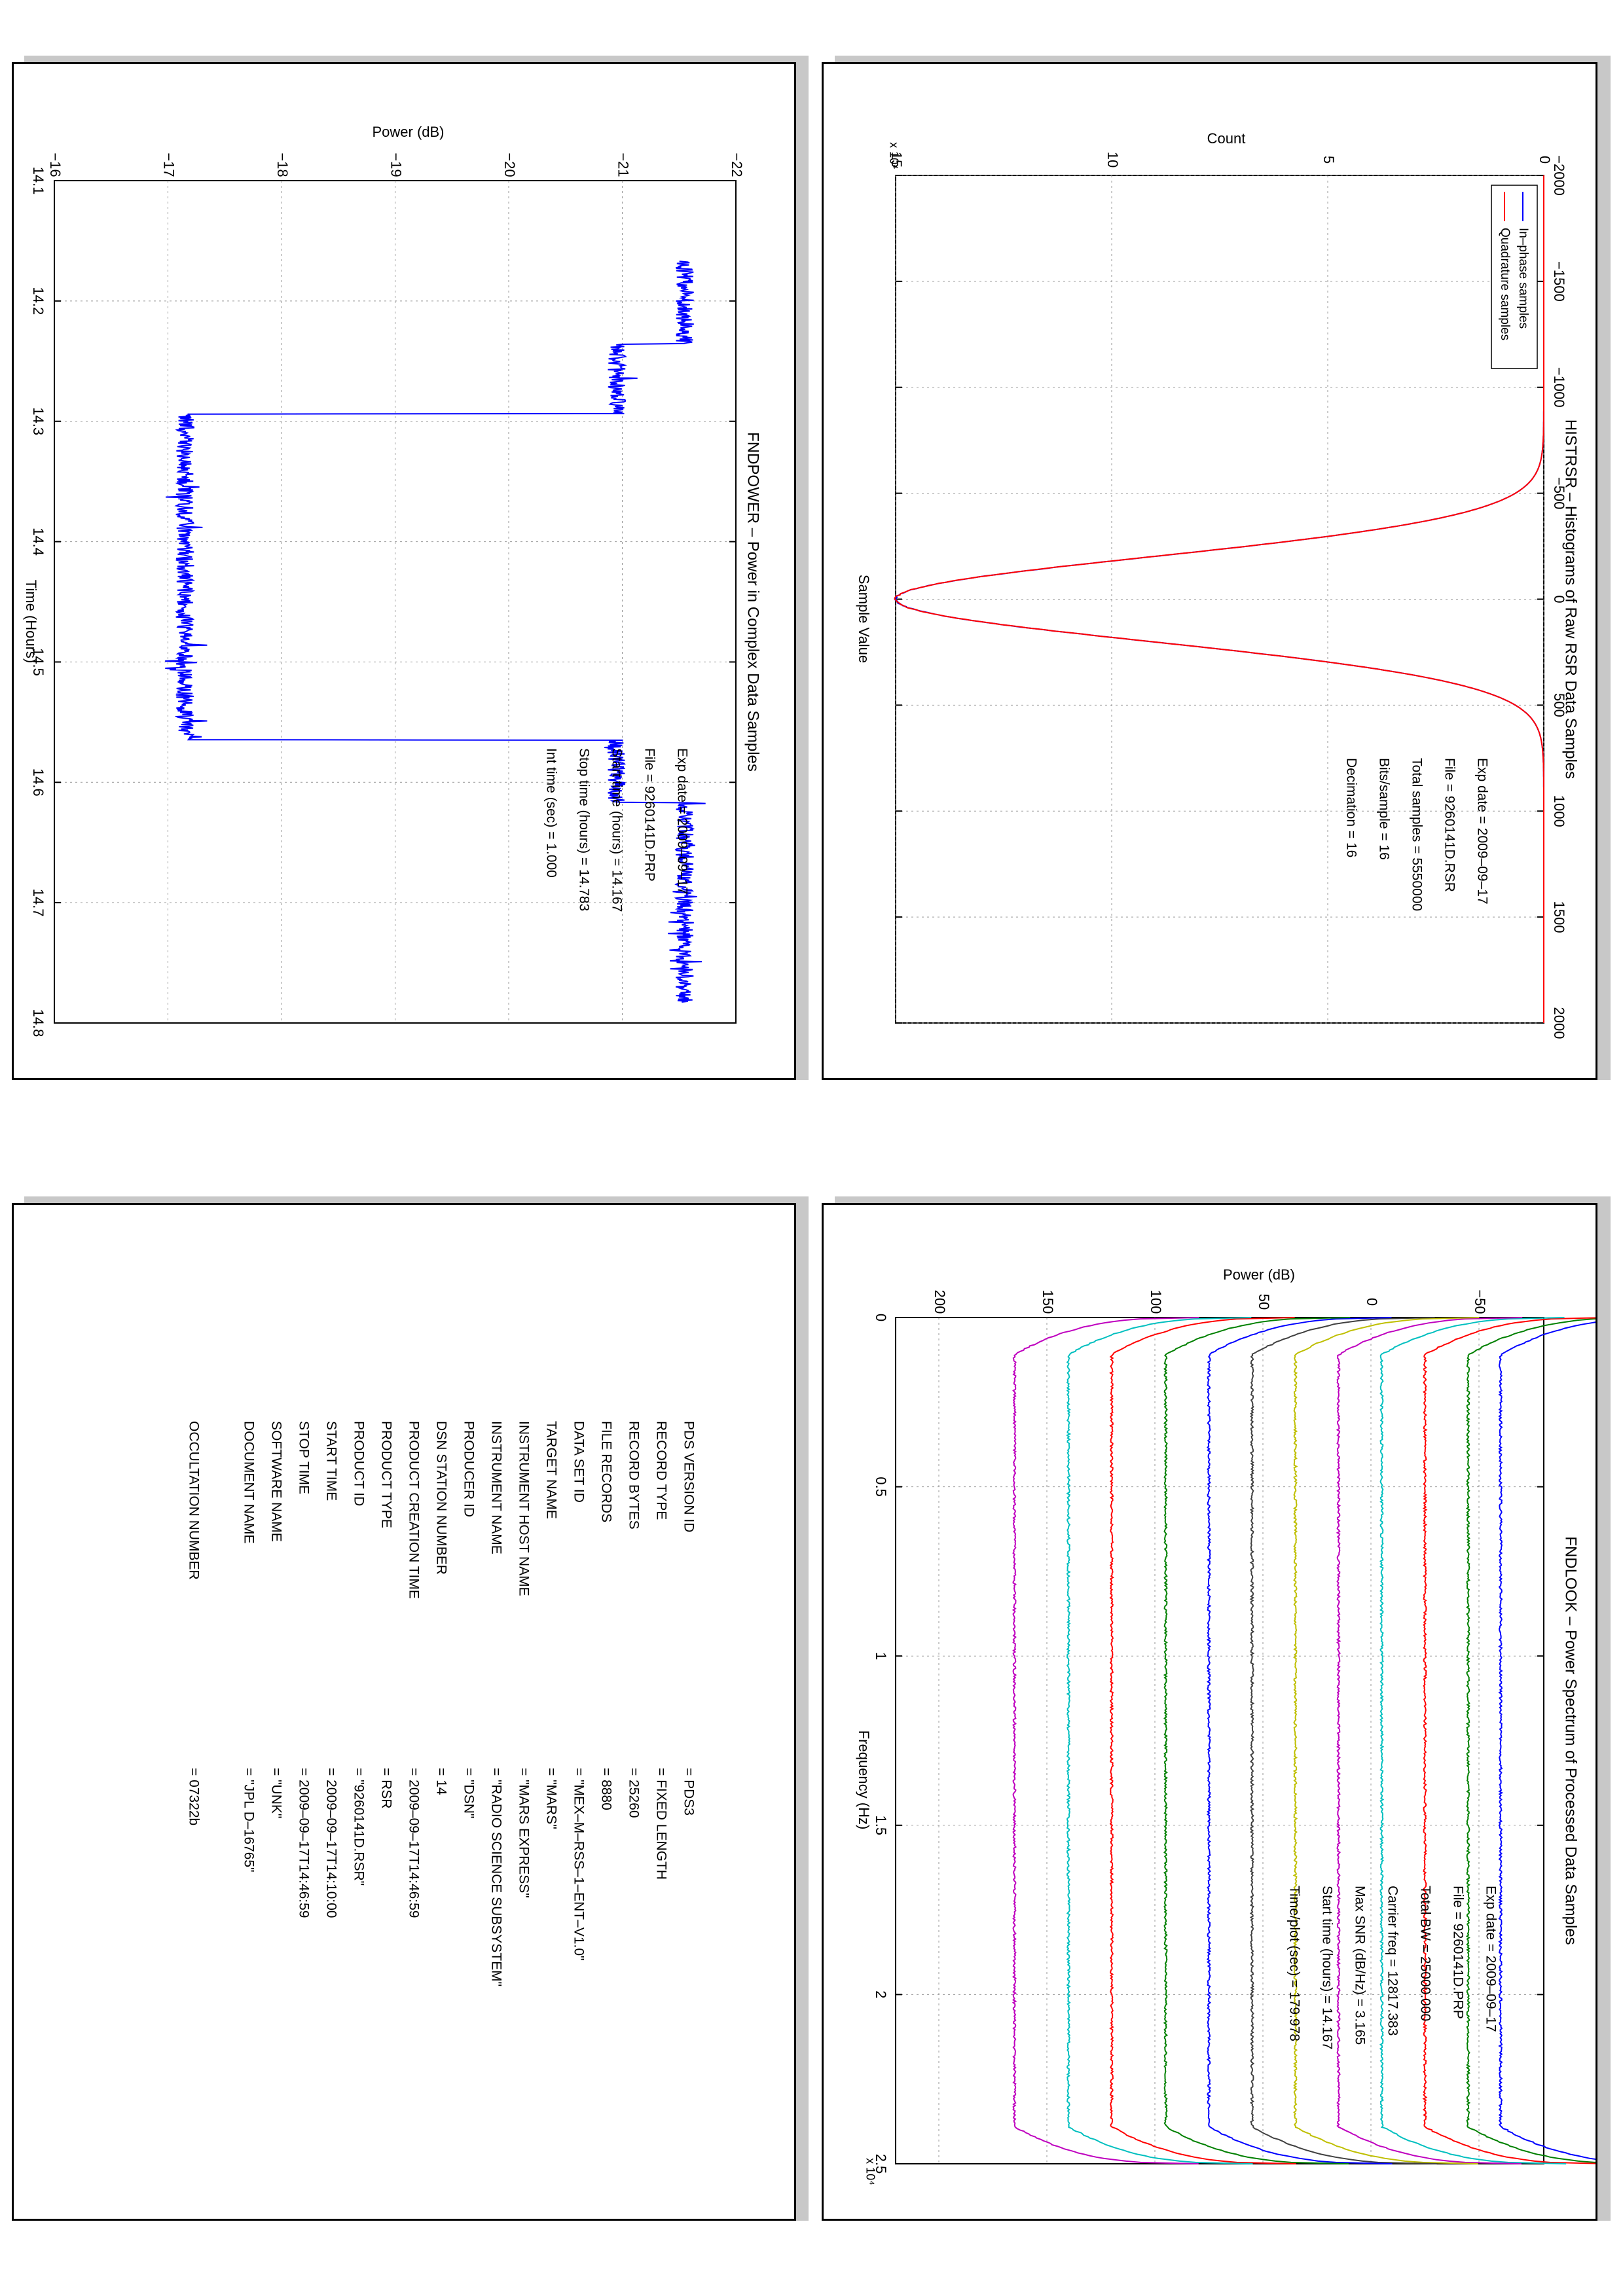  Describe the element at coordinates (38, 301) in the screenshot. I see `x-tick-label: 14.2` at that location.